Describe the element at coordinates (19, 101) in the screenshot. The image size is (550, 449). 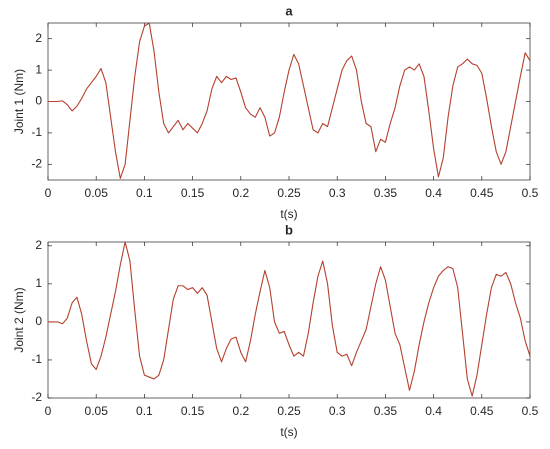
I see `y-axis-label: Joint 1 (Nm)` at that location.